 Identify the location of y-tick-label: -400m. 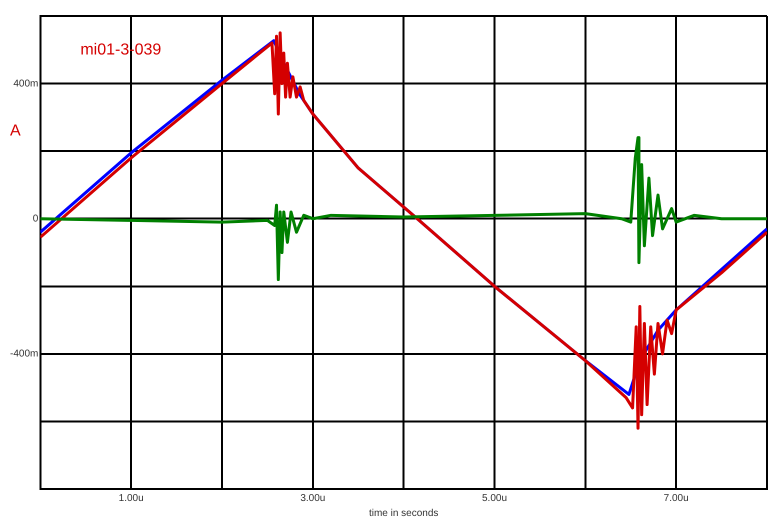
(24, 354).